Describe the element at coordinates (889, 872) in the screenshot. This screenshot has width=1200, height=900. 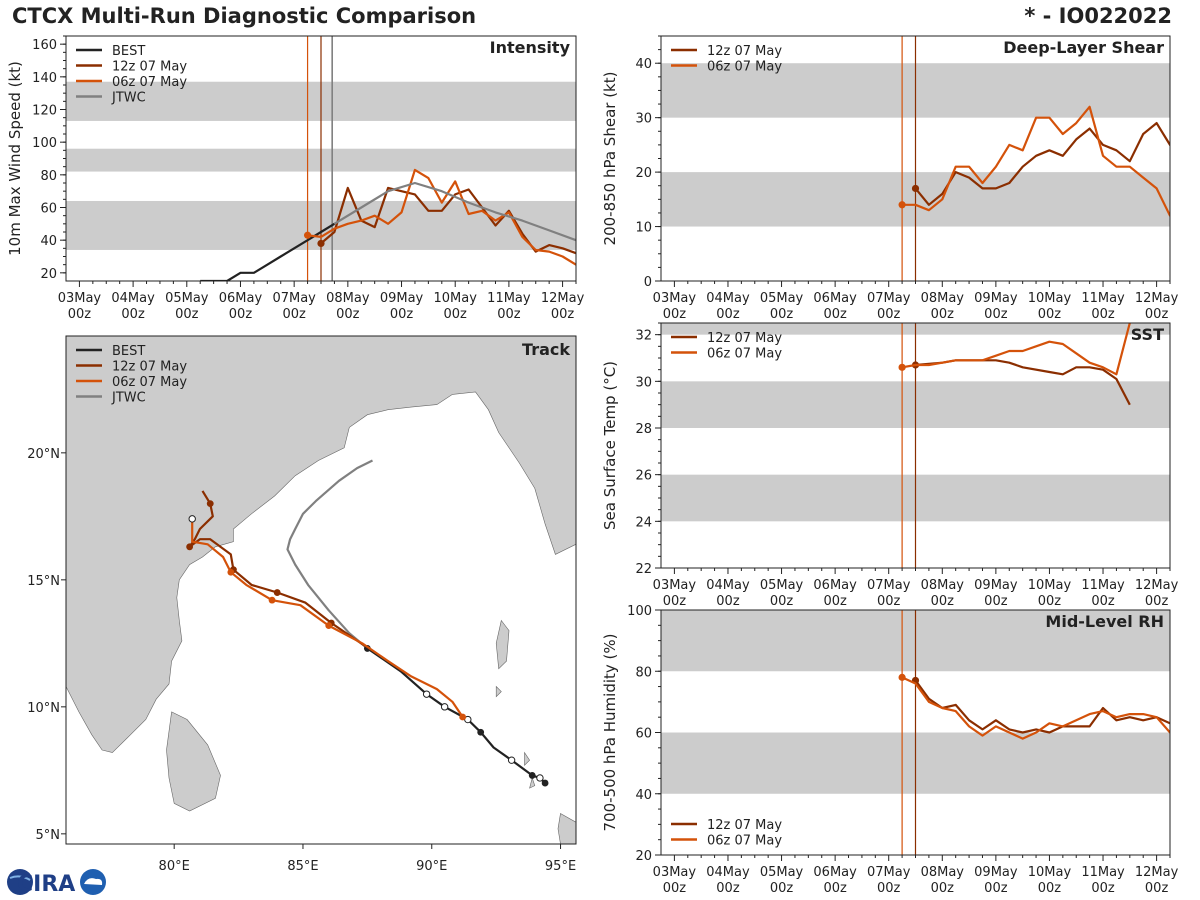
I see `rh-x-tick-label-day: 07May` at that location.